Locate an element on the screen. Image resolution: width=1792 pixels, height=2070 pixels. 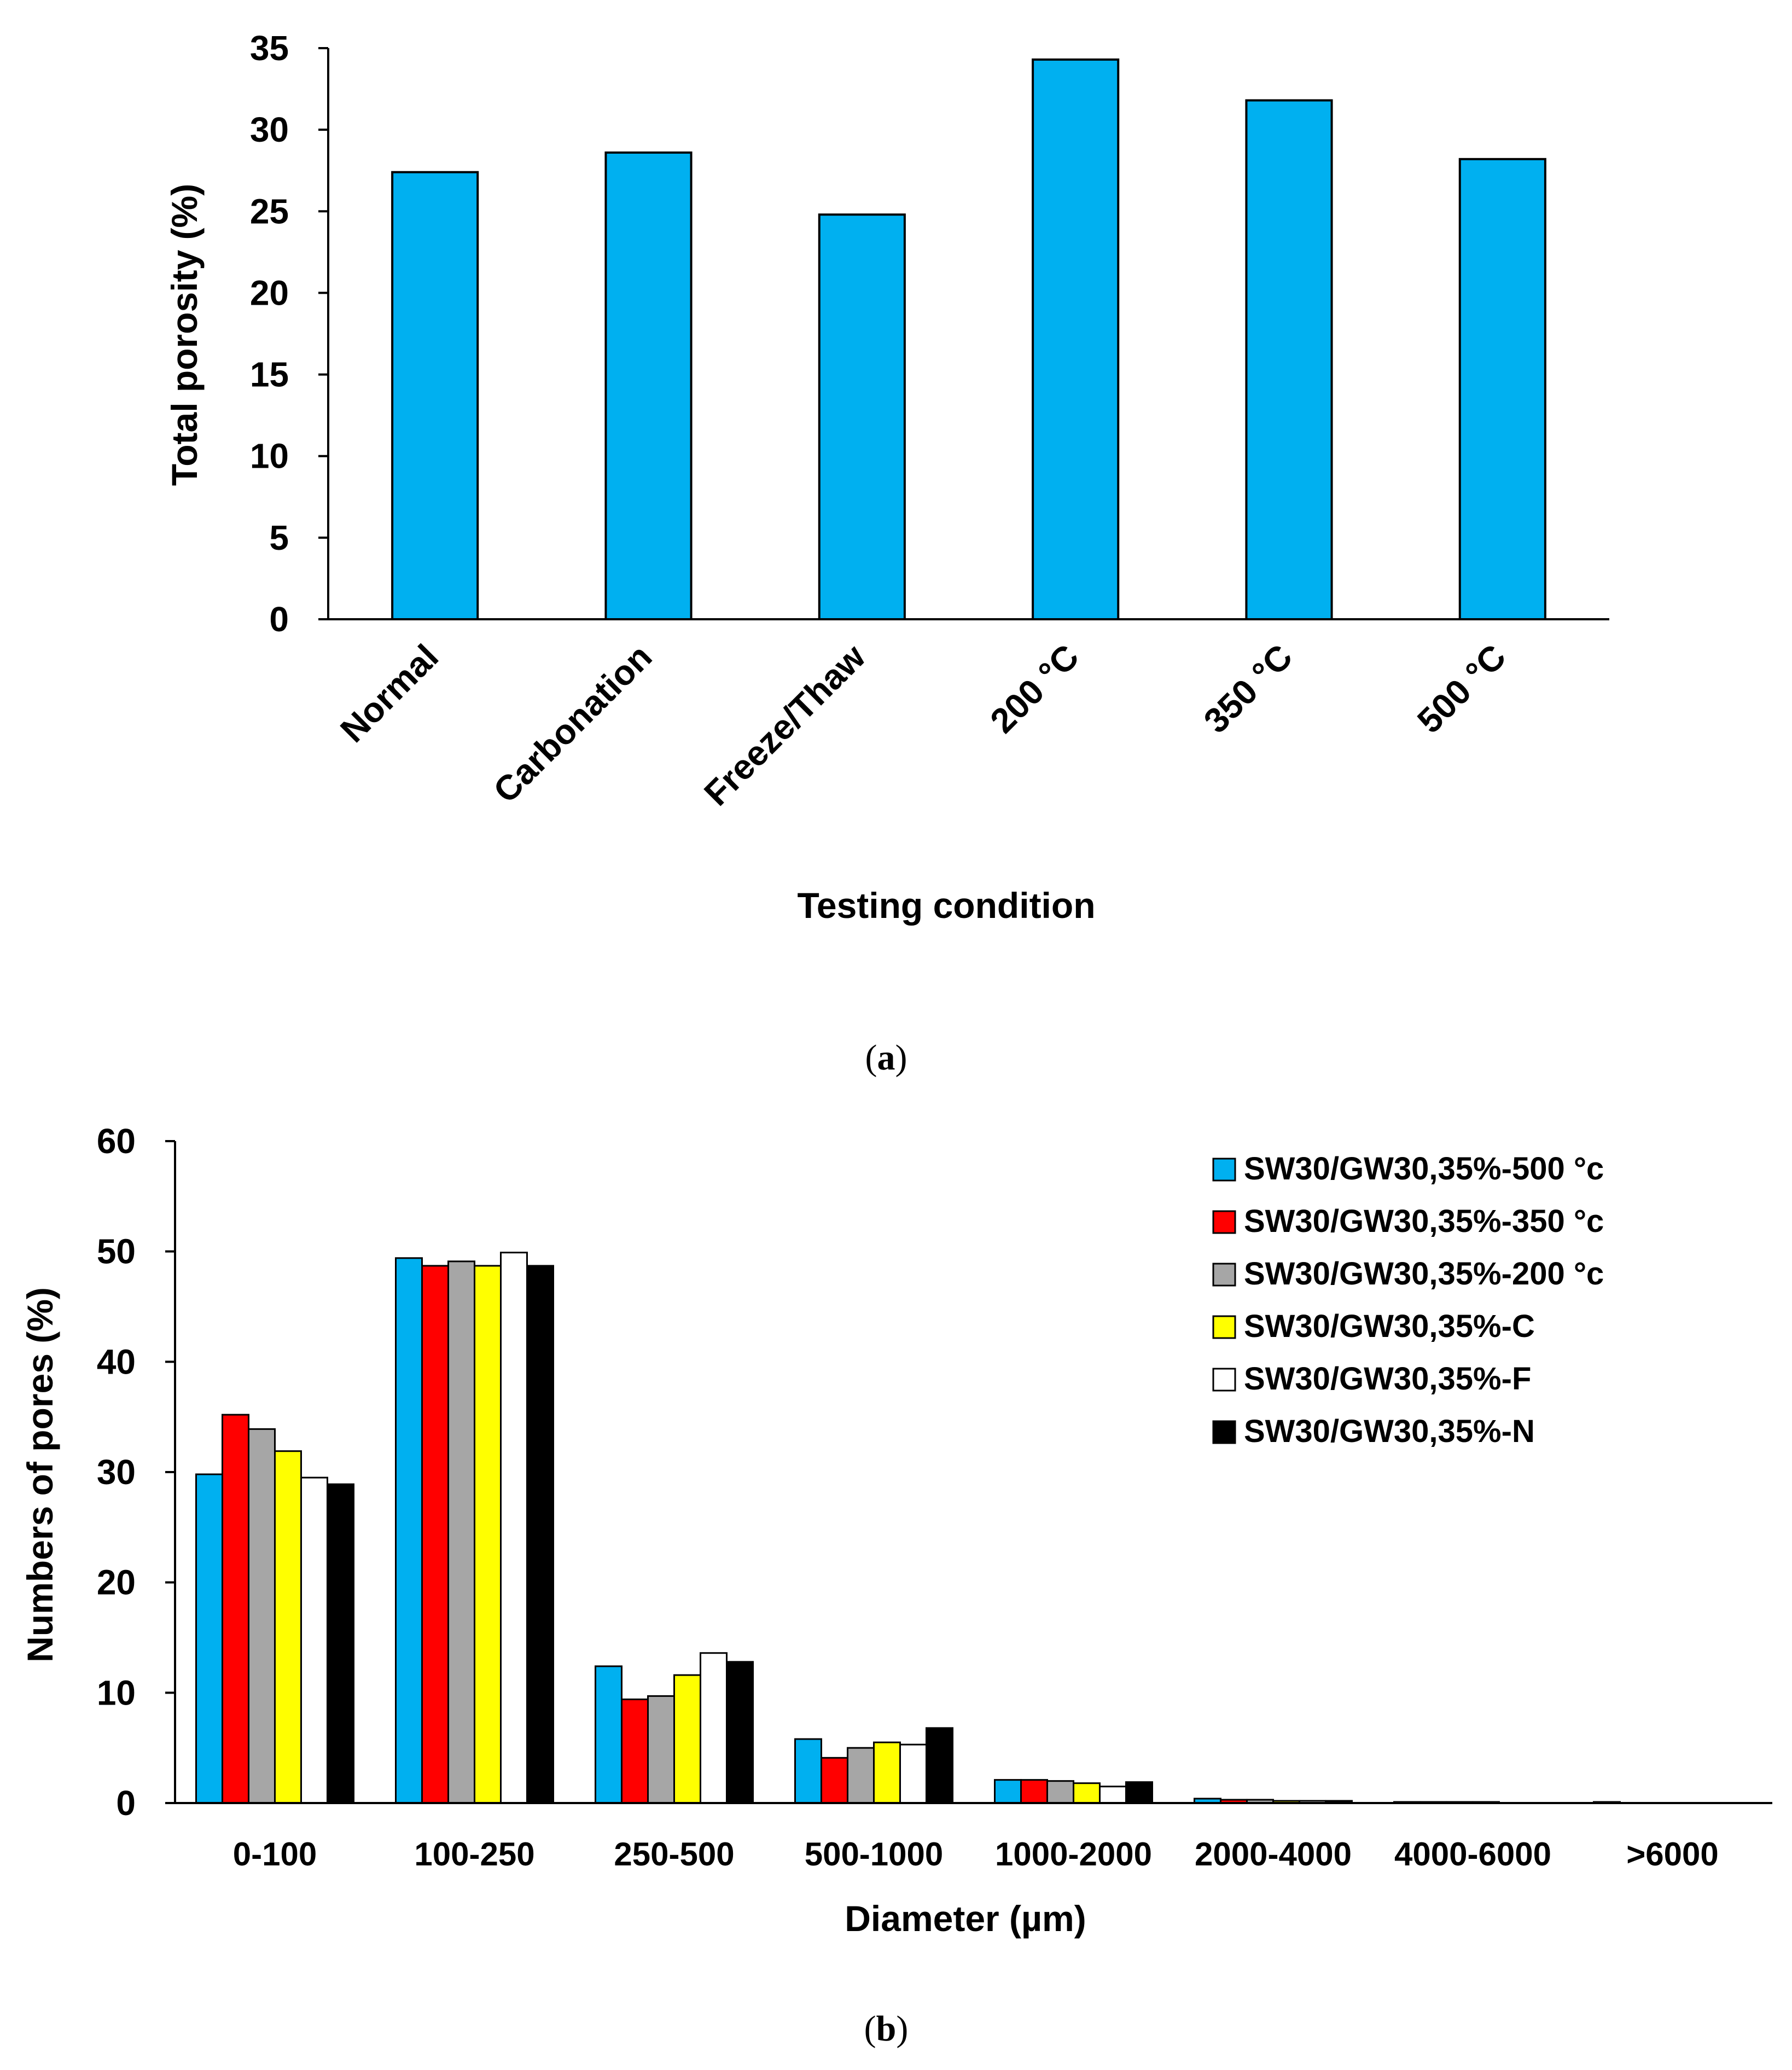
chart-b-y-tick-label-1: 10 is located at coordinates (117, 1693).